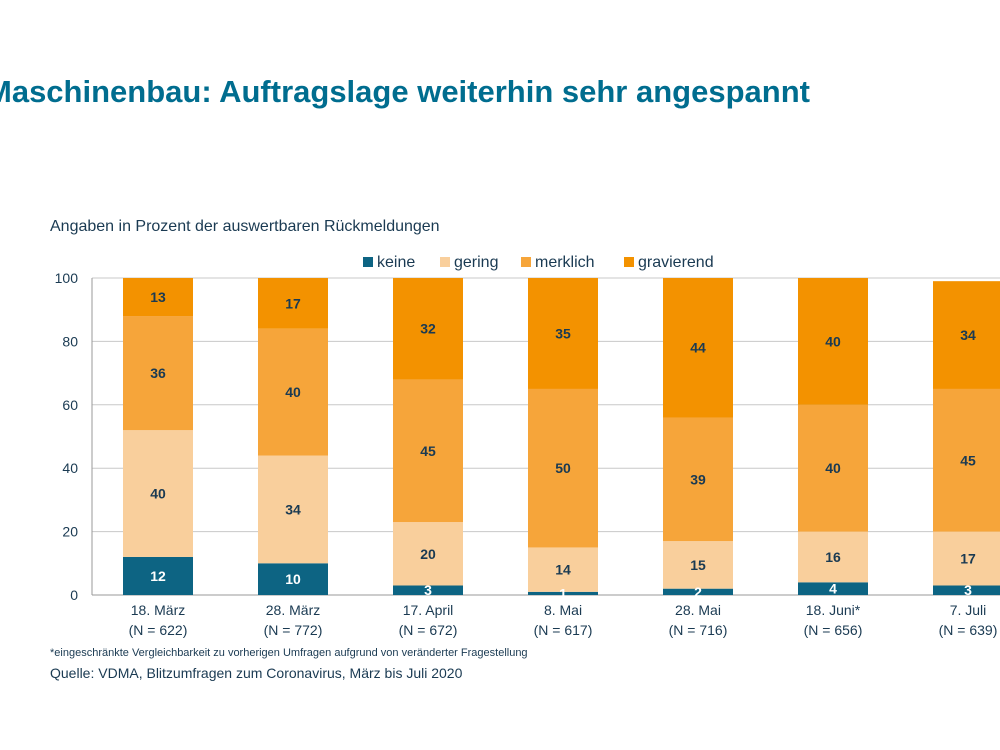 The image size is (1000, 750). I want to click on x-tick-label: 17. April, so click(428, 610).